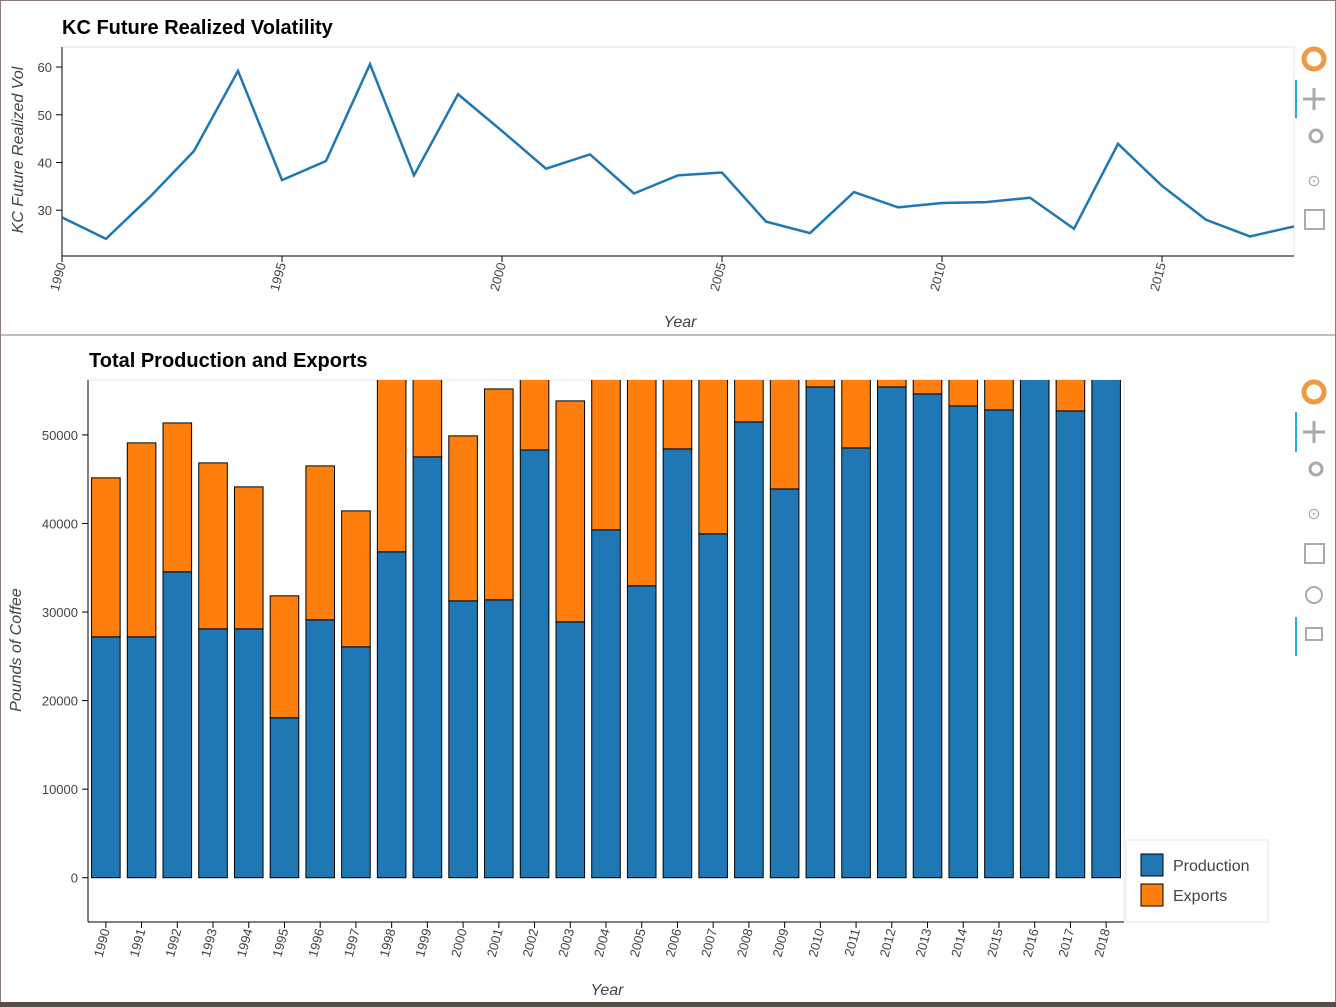  I want to click on x-tick-label: 2001, so click(495, 943).